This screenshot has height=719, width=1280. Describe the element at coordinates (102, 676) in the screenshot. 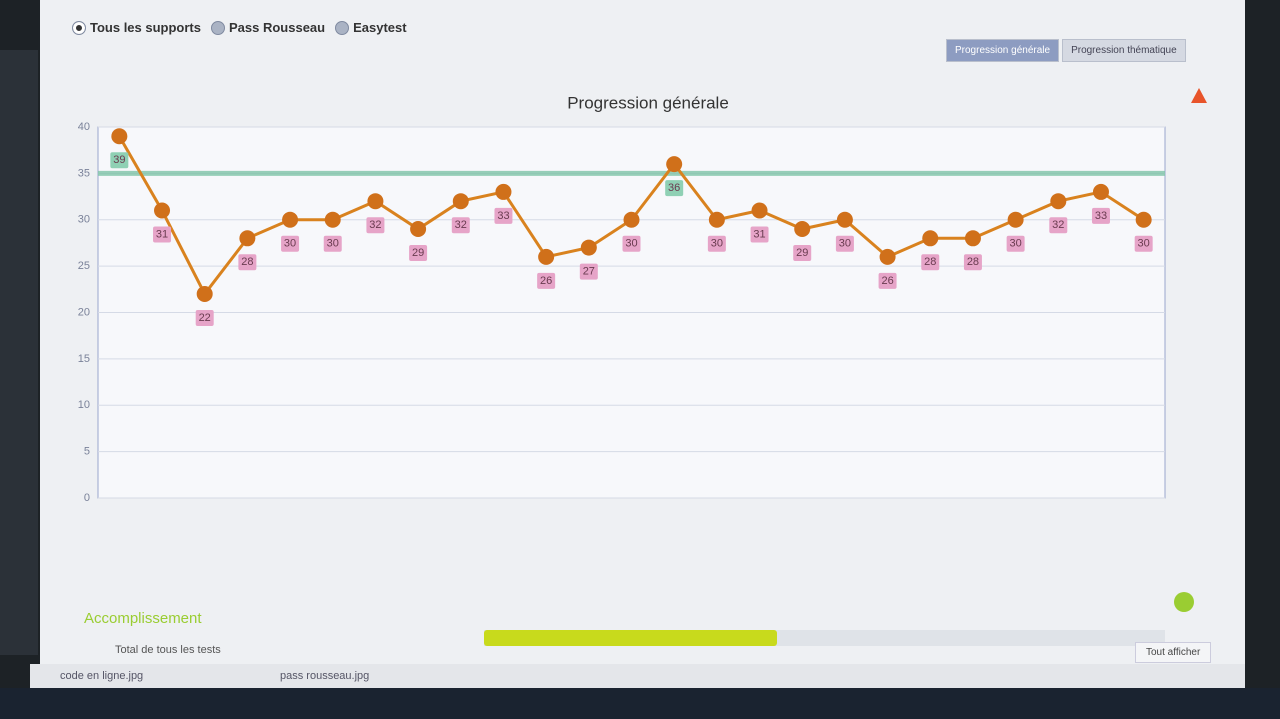

I see `download-item: code en ligne.jpg` at that location.